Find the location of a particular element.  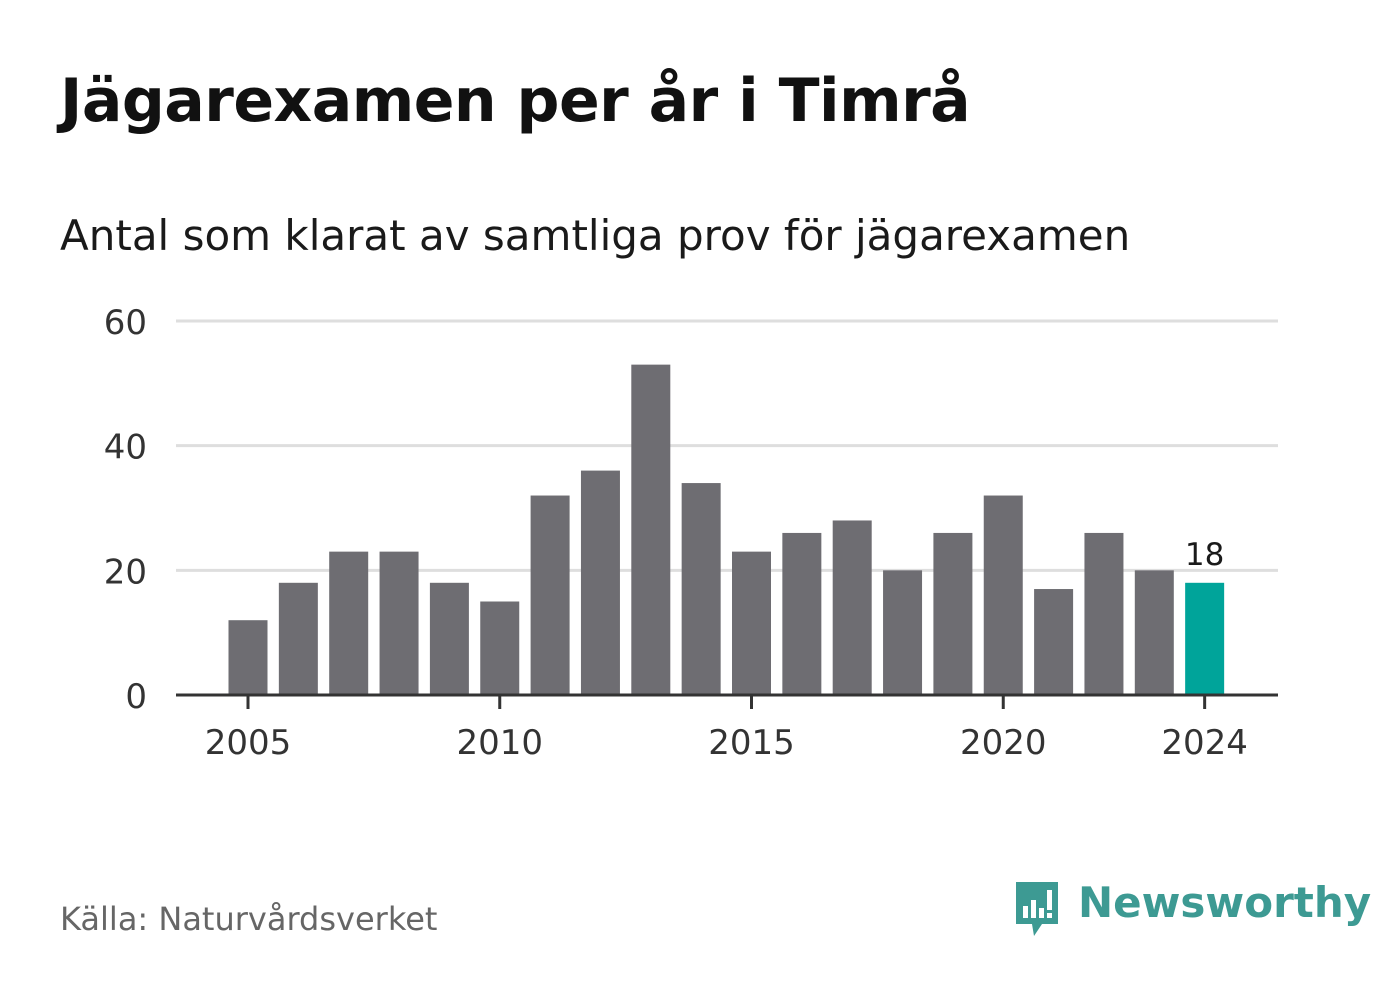

x-tick-label-2024: 2024 is located at coordinates (1204, 743).